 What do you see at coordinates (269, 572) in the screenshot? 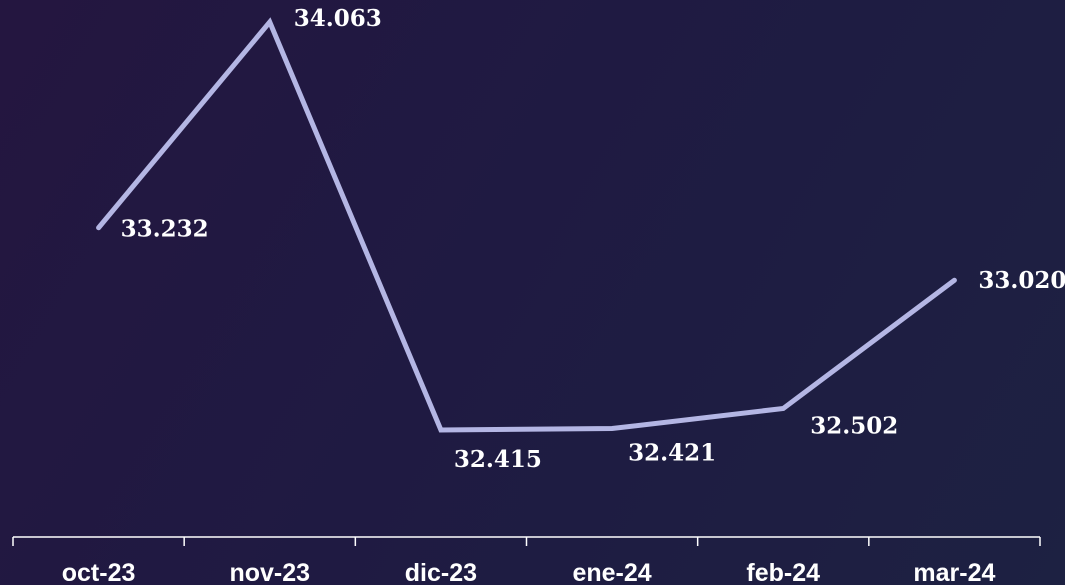
I see `x-tick-label: nov-23` at bounding box center [269, 572].